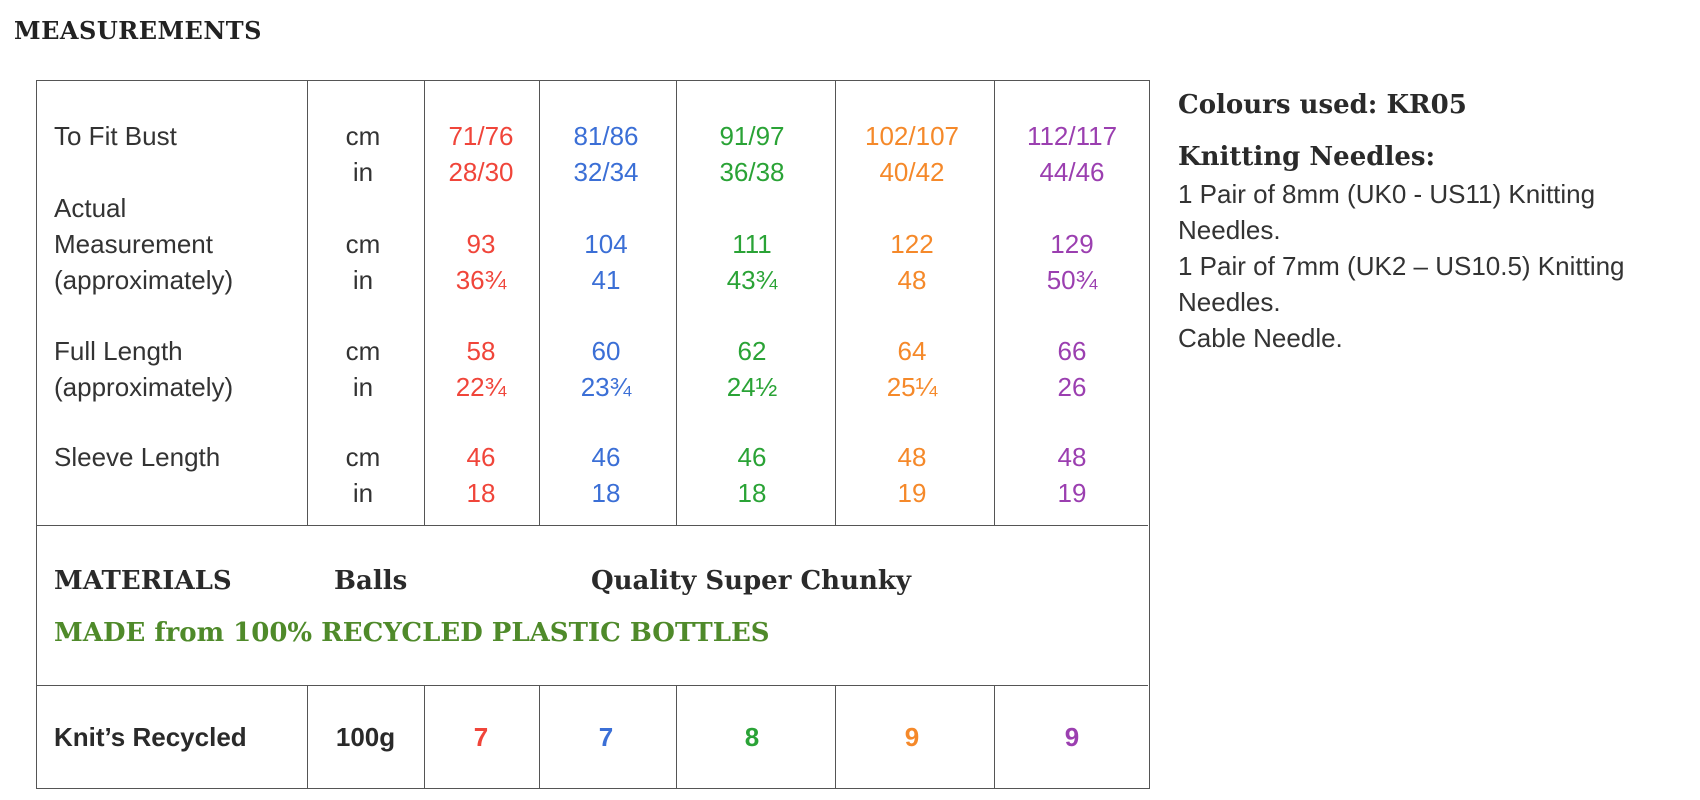 This screenshot has height=800, width=1700. What do you see at coordinates (752, 172) in the screenshot?
I see `size-value-bust-in: 36/38` at bounding box center [752, 172].